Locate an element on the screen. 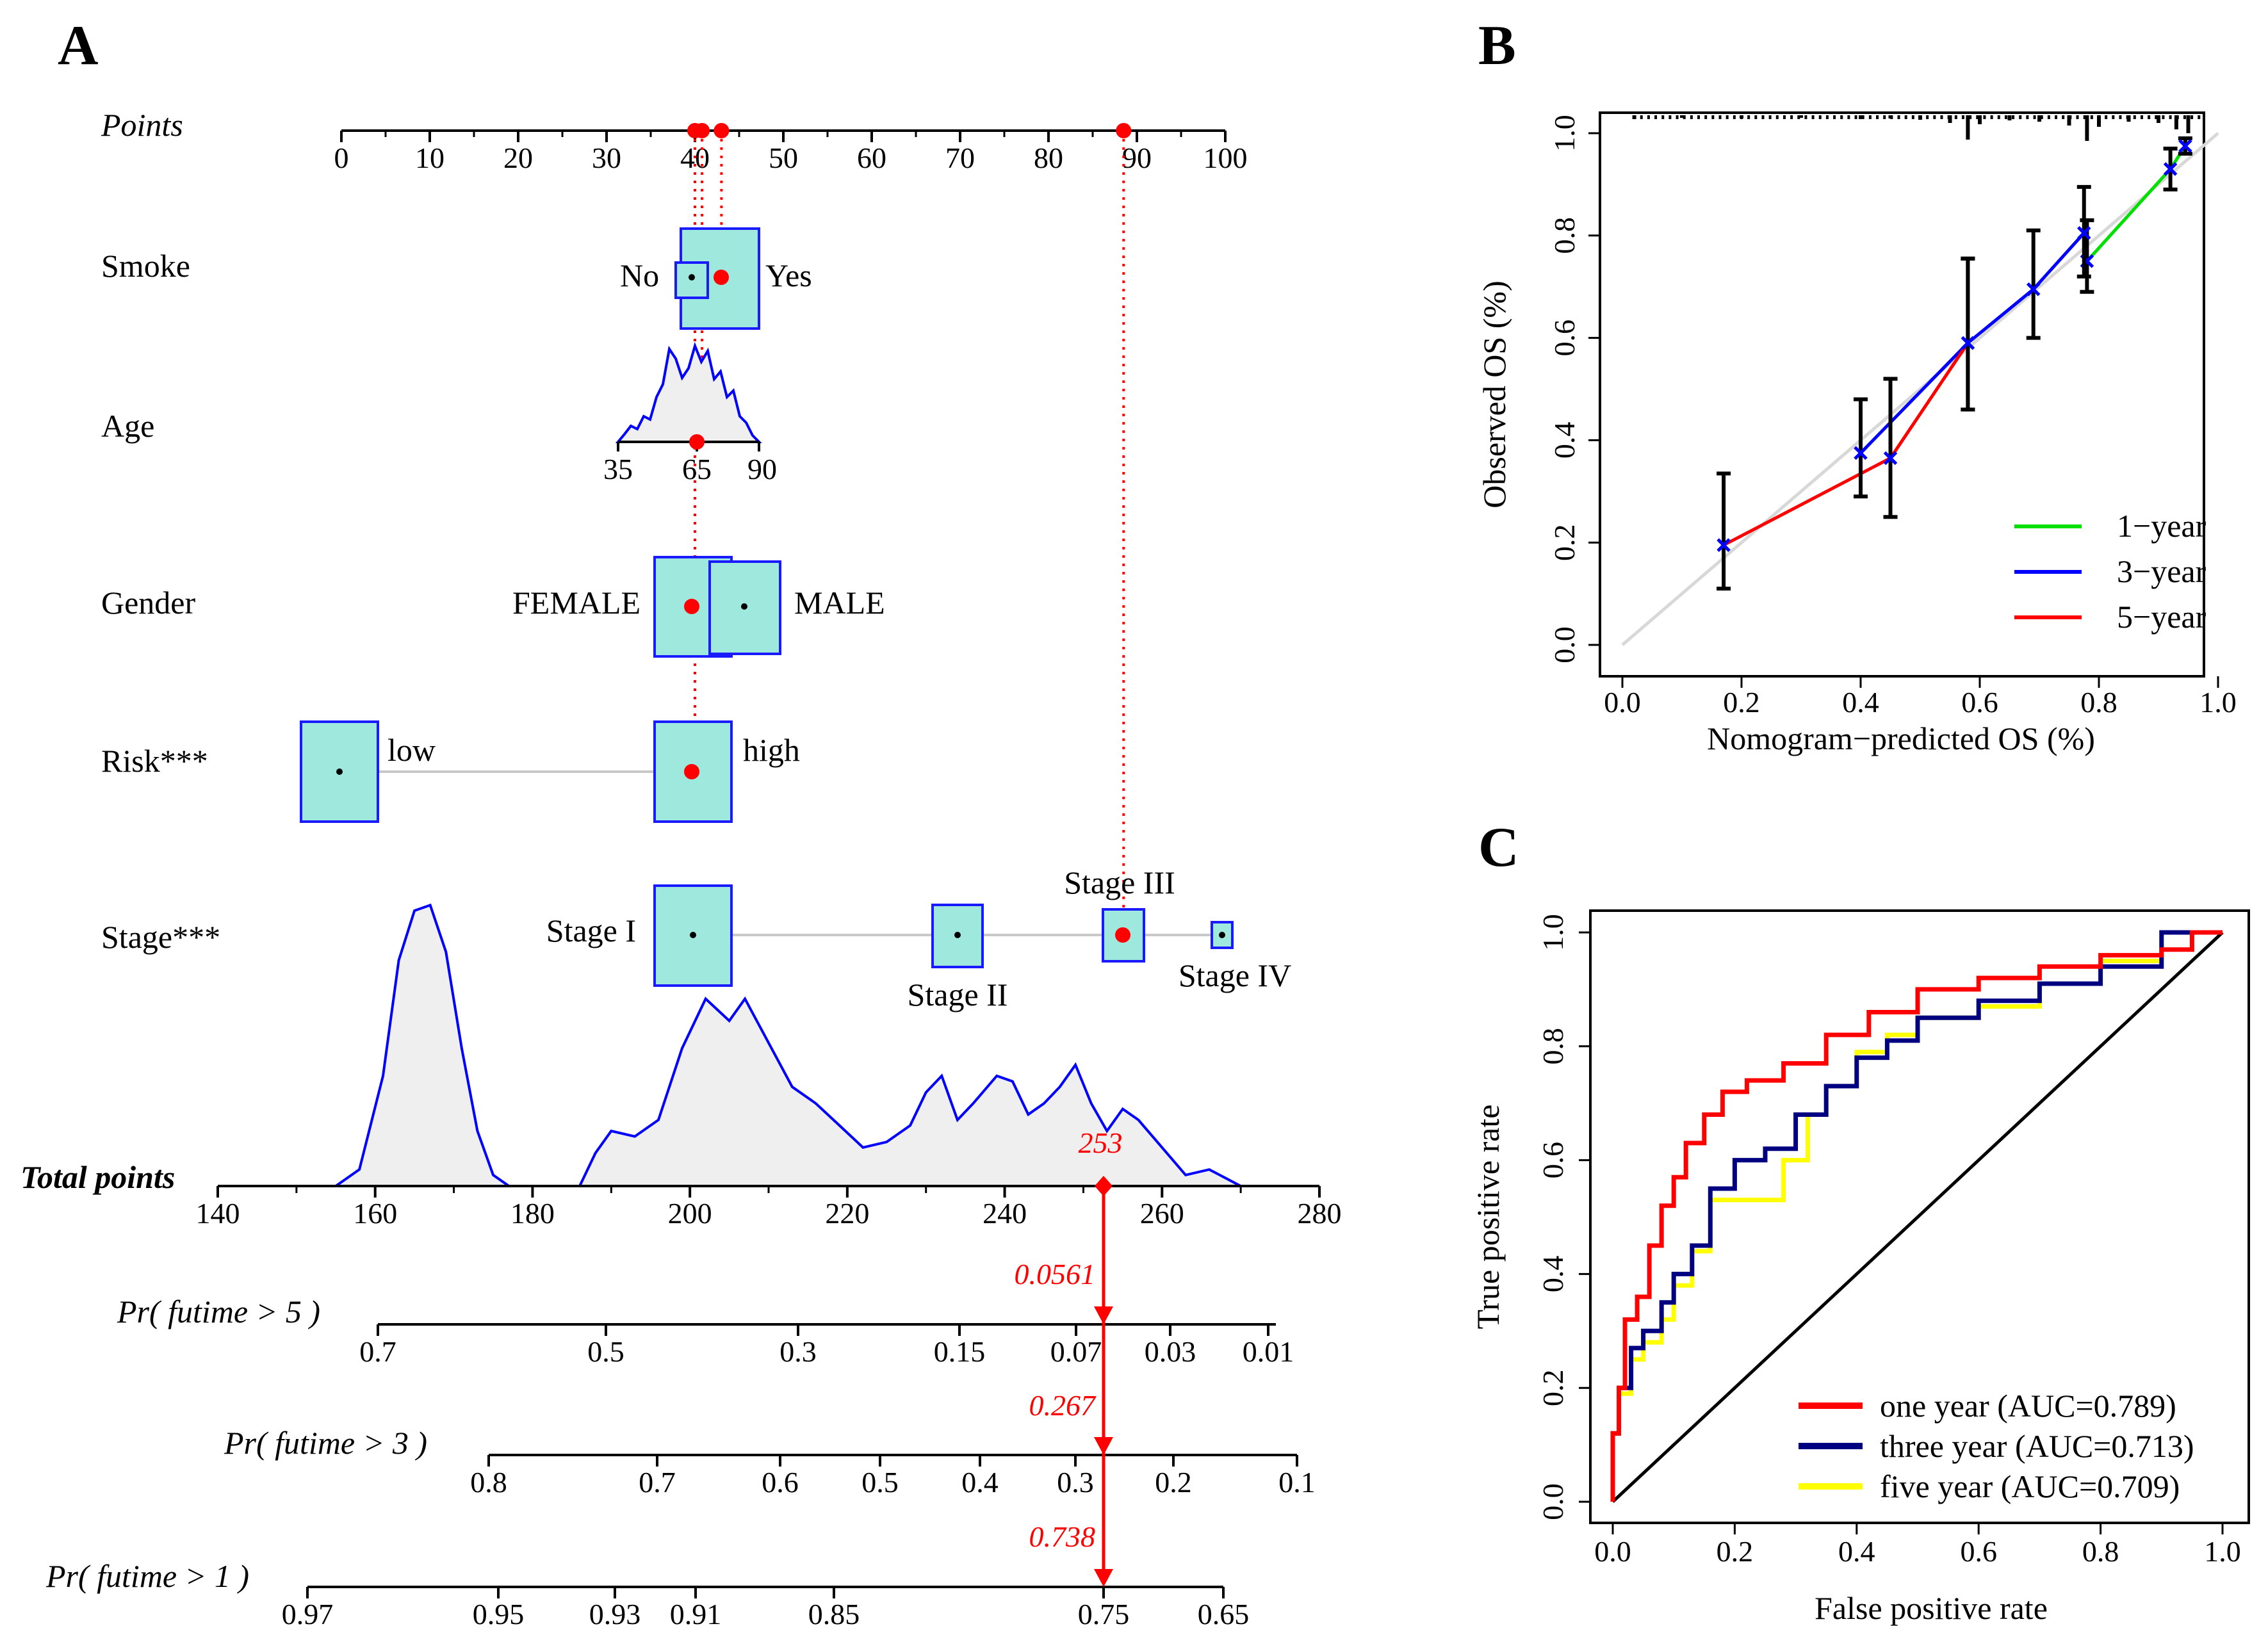 The height and width of the screenshot is (1642, 2268). stage-ii-label: Stage II is located at coordinates (958, 994).